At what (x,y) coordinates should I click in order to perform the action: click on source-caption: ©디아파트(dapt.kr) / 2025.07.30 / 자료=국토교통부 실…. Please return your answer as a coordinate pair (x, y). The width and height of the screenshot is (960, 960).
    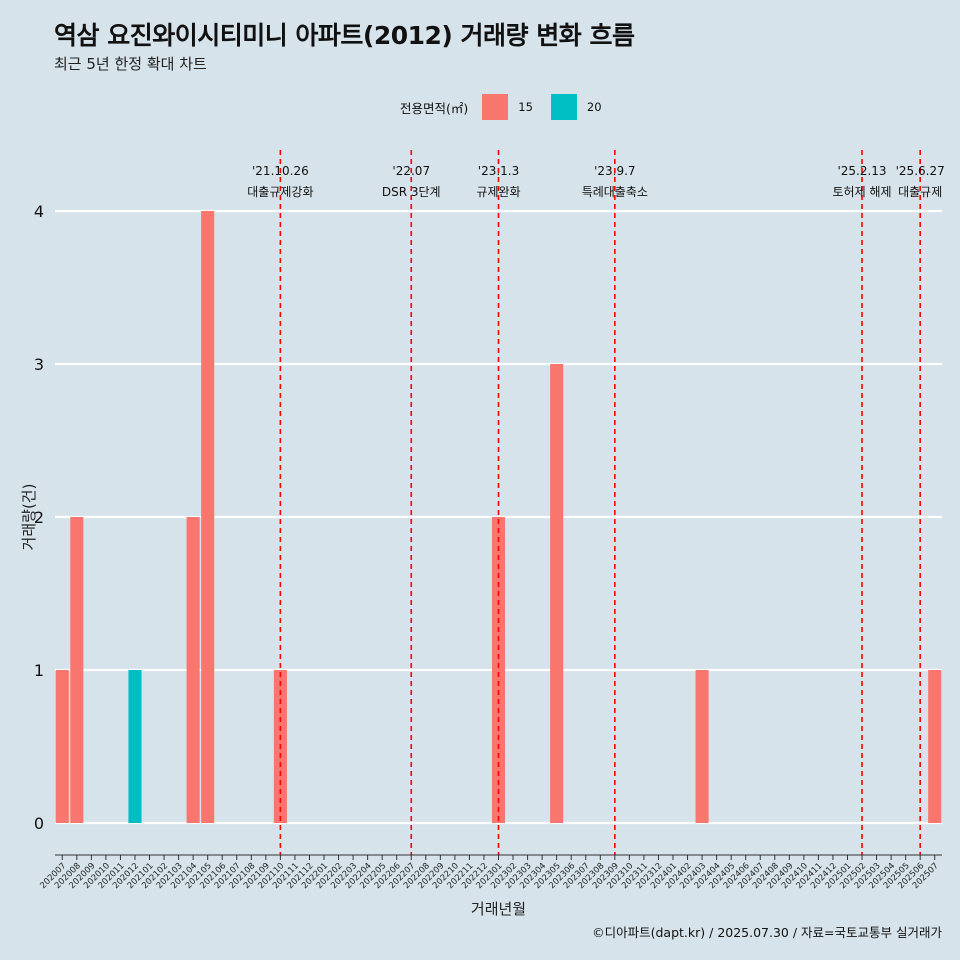
    Looking at the image, I should click on (767, 932).